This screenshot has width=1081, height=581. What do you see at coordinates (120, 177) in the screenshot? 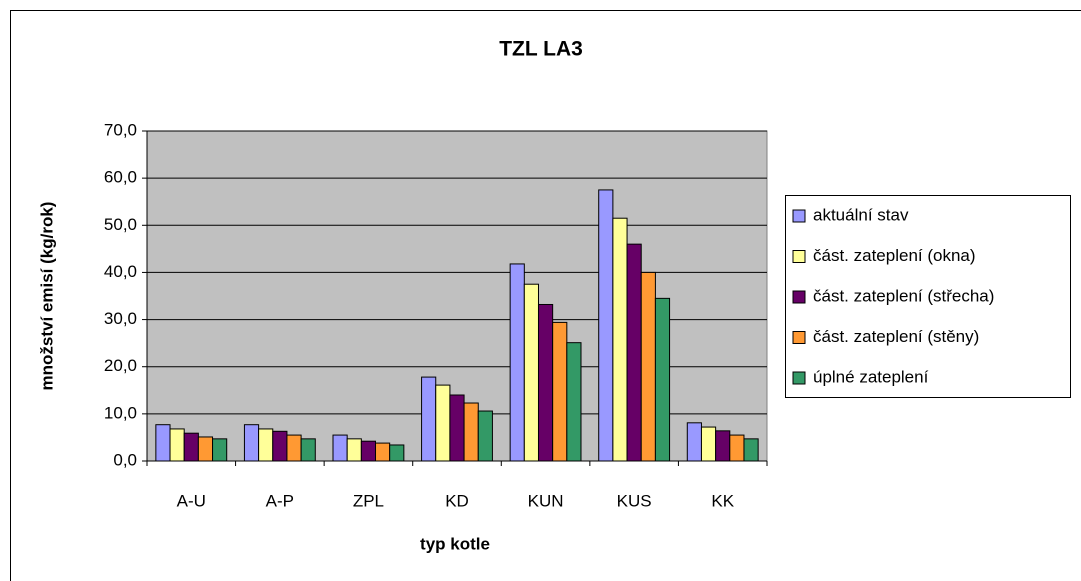
I see `y-tick-label: 60,0` at bounding box center [120, 177].